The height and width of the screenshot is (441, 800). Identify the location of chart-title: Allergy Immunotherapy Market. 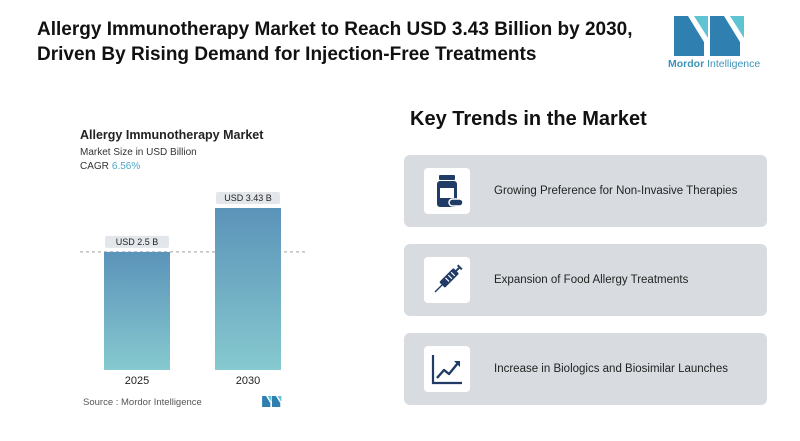
(172, 135).